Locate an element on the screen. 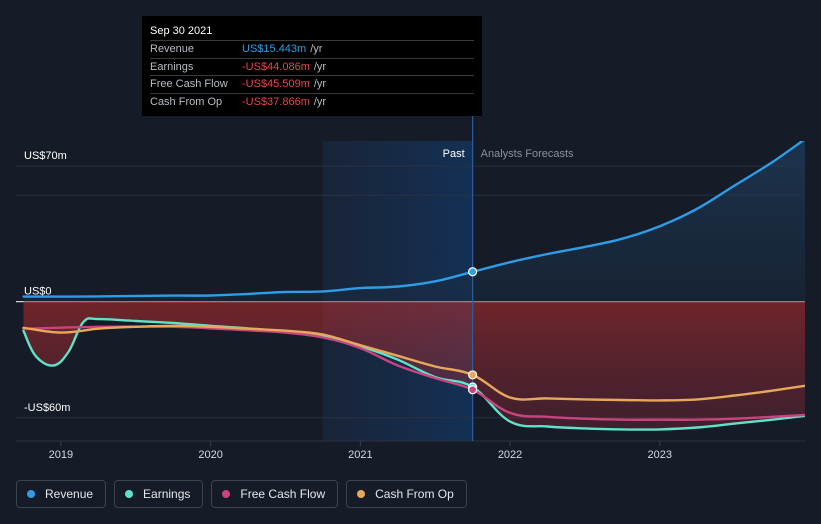 This screenshot has height=524, width=821. tooltip-date: Sep 30 2021 is located at coordinates (181, 31).